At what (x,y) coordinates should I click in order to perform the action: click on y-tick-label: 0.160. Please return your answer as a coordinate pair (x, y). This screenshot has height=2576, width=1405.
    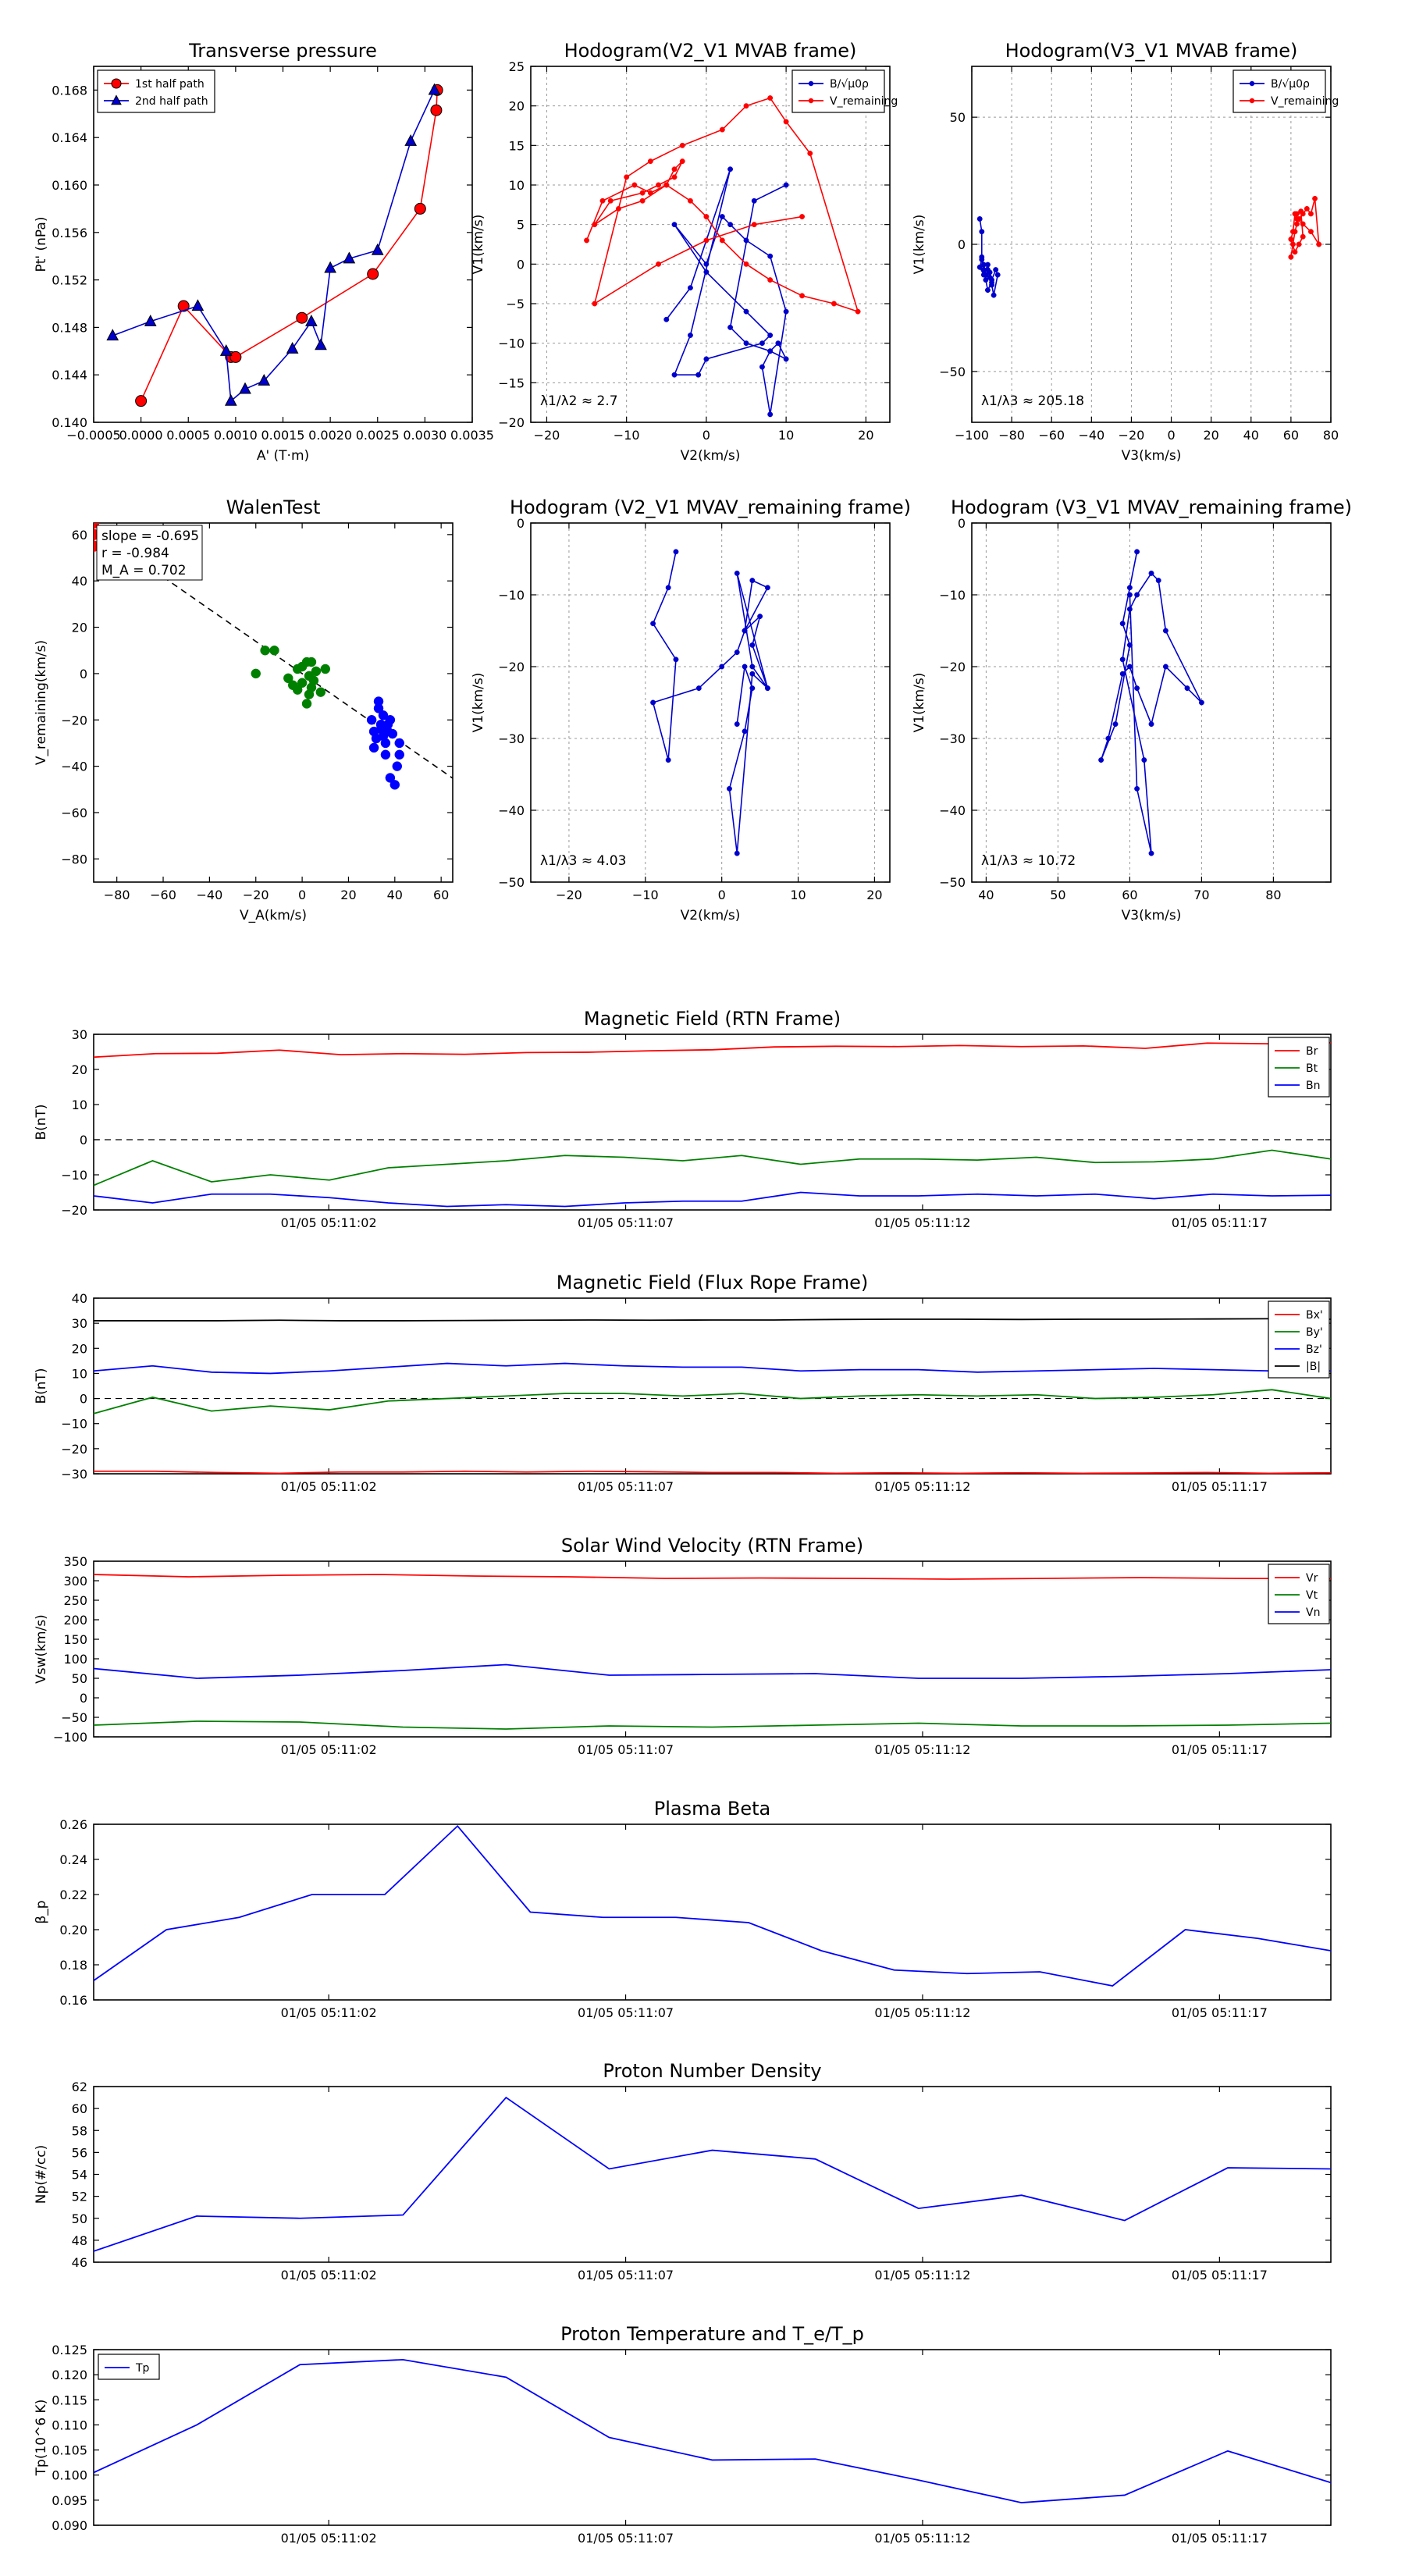
    Looking at the image, I should click on (69, 185).